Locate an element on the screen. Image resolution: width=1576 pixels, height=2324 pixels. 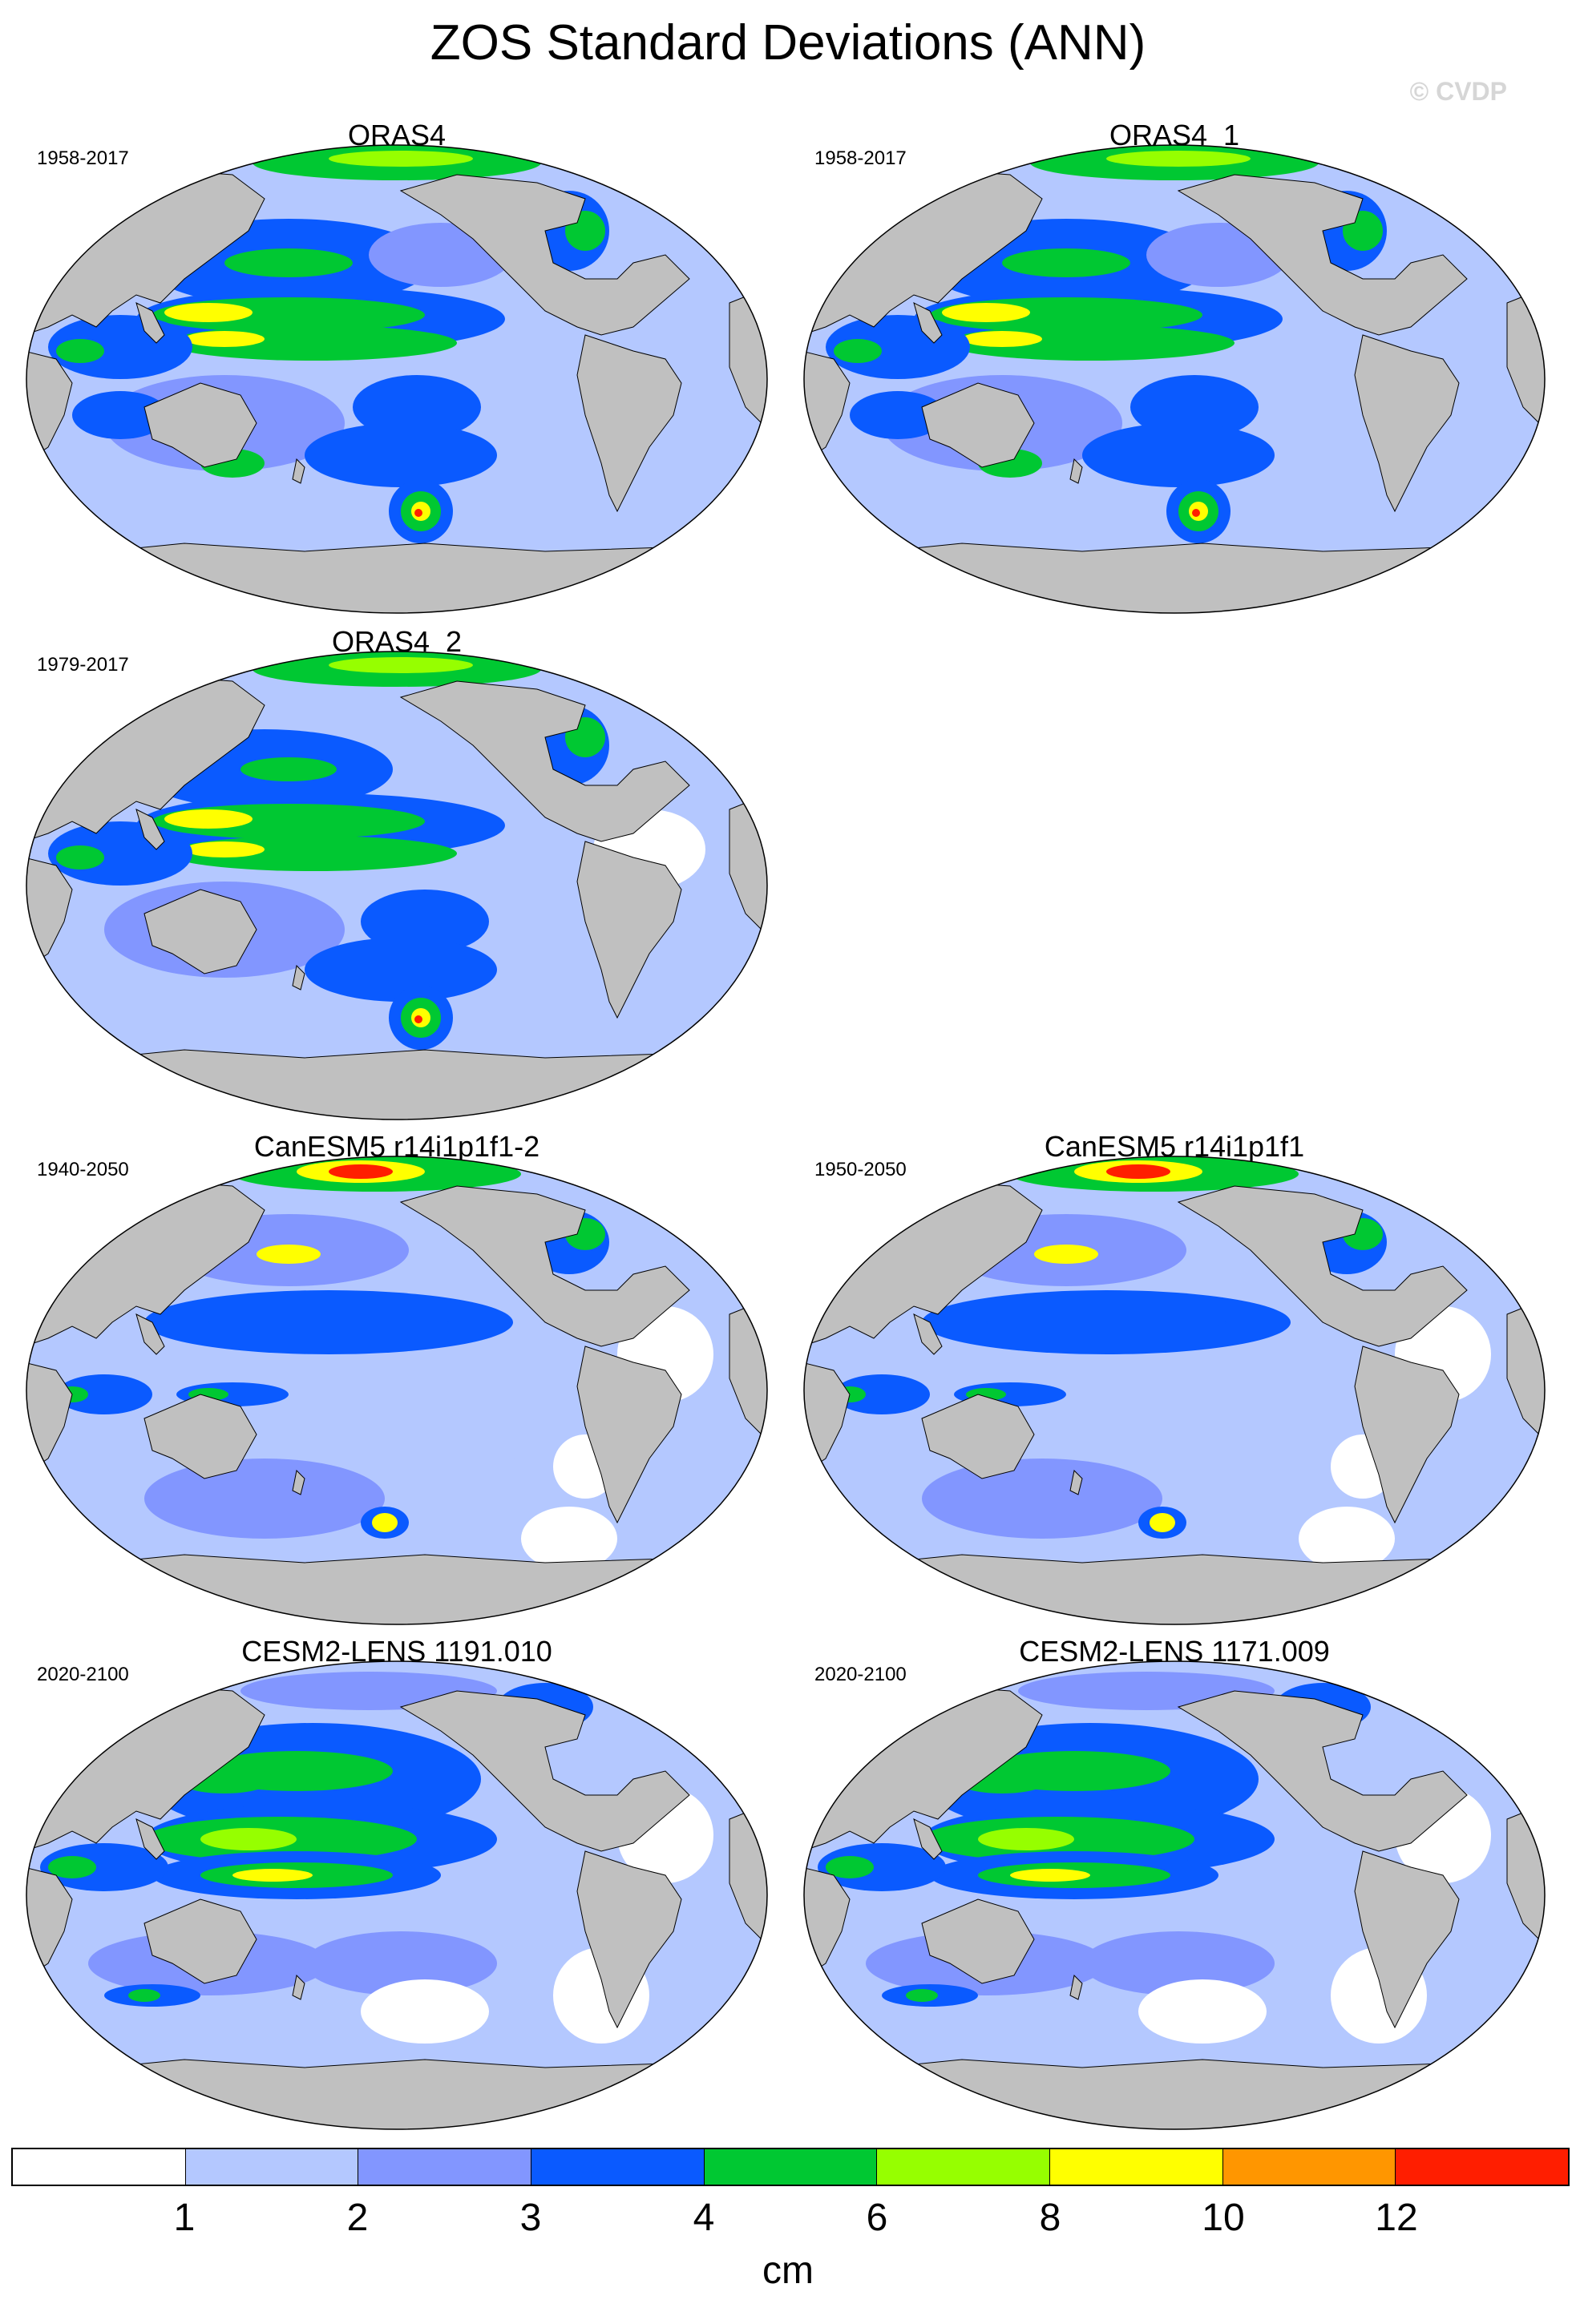
colorbar-tick-label: 8 is located at coordinates (1050, 2218).